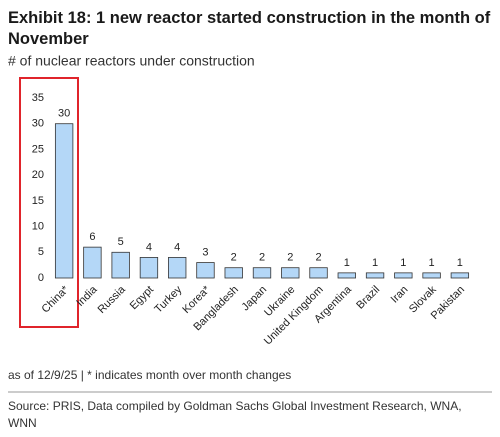  What do you see at coordinates (38, 201) in the screenshot?
I see `y-tick-label: 15` at bounding box center [38, 201].